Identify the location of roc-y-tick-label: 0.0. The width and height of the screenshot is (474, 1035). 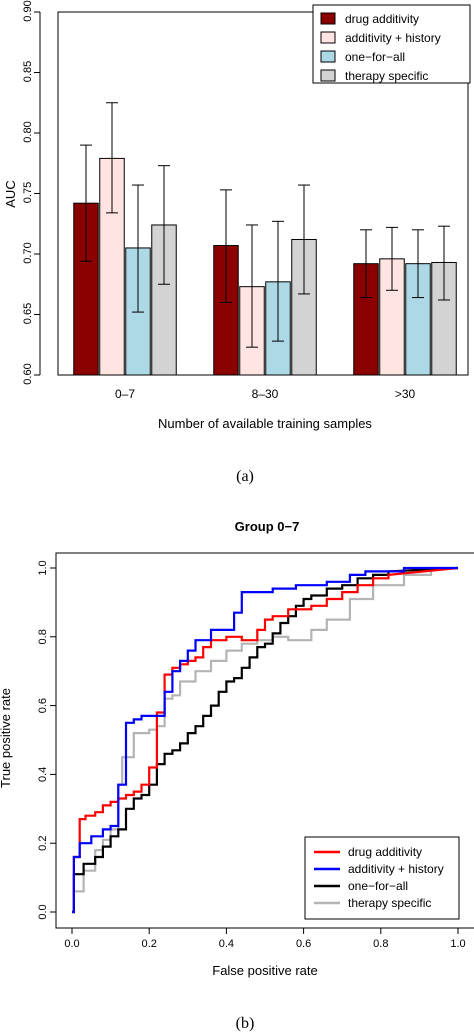
(43, 911).